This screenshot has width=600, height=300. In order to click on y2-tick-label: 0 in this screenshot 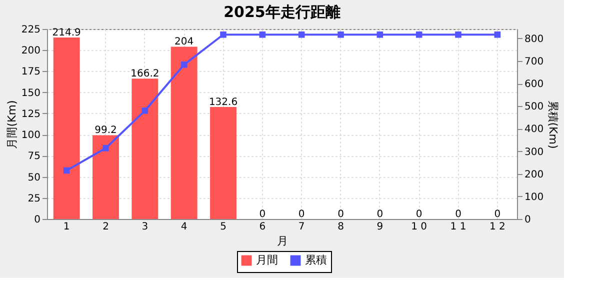, I will do `click(527, 220)`.